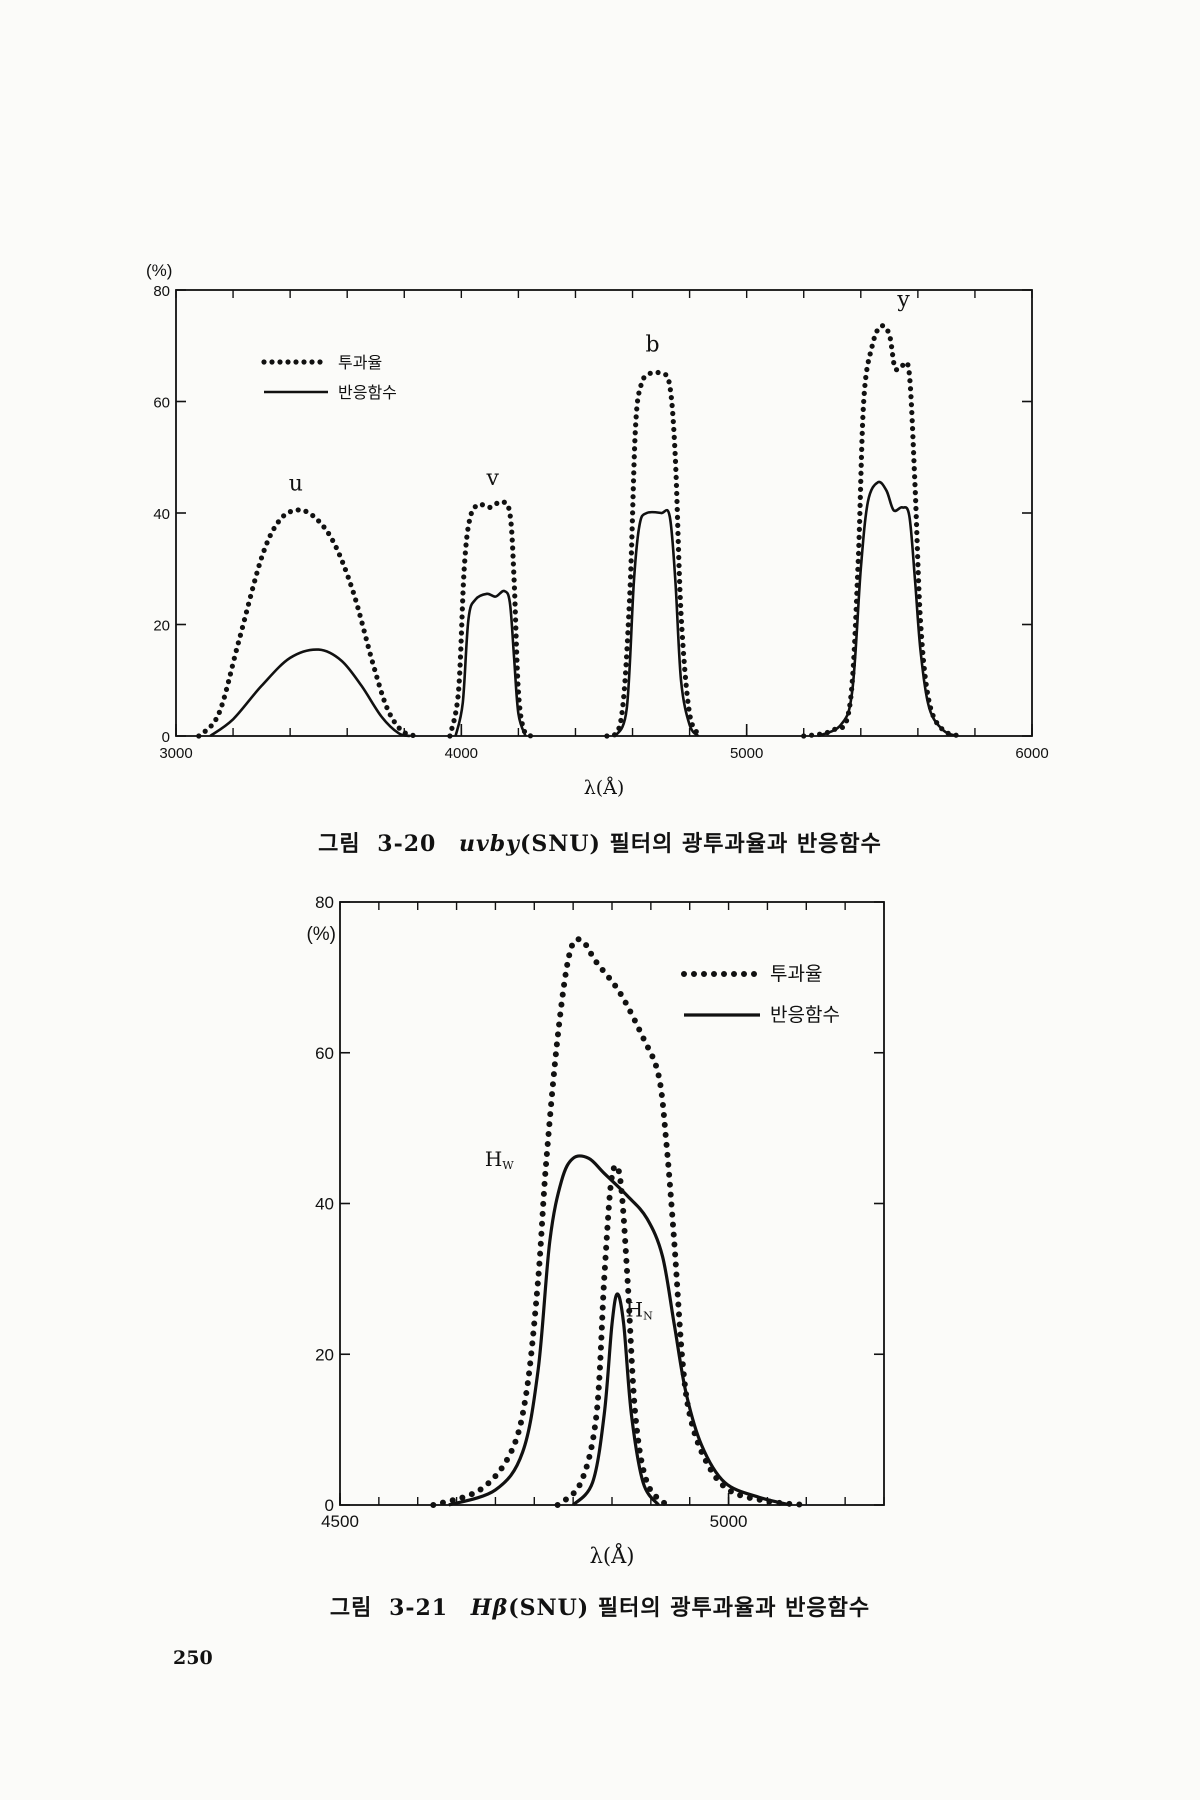 This screenshot has height=1800, width=1200. Describe the element at coordinates (193, 1658) in the screenshot. I see `page-number: 250` at that location.